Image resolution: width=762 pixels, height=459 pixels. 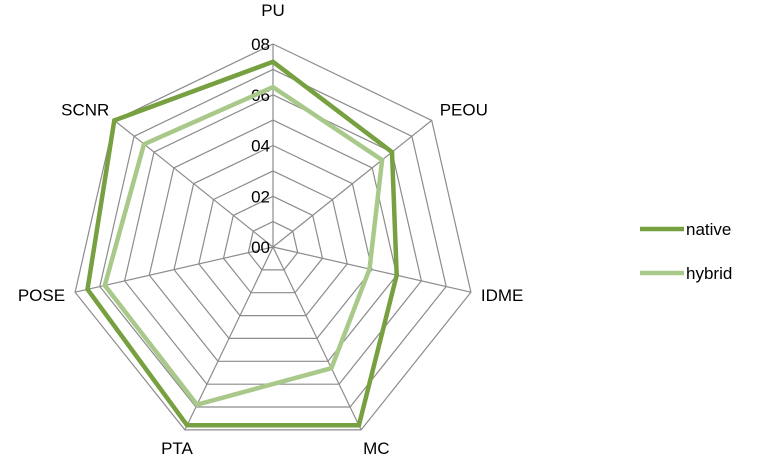 What do you see at coordinates (376, 448) in the screenshot?
I see `category-label-mc: MC` at bounding box center [376, 448].